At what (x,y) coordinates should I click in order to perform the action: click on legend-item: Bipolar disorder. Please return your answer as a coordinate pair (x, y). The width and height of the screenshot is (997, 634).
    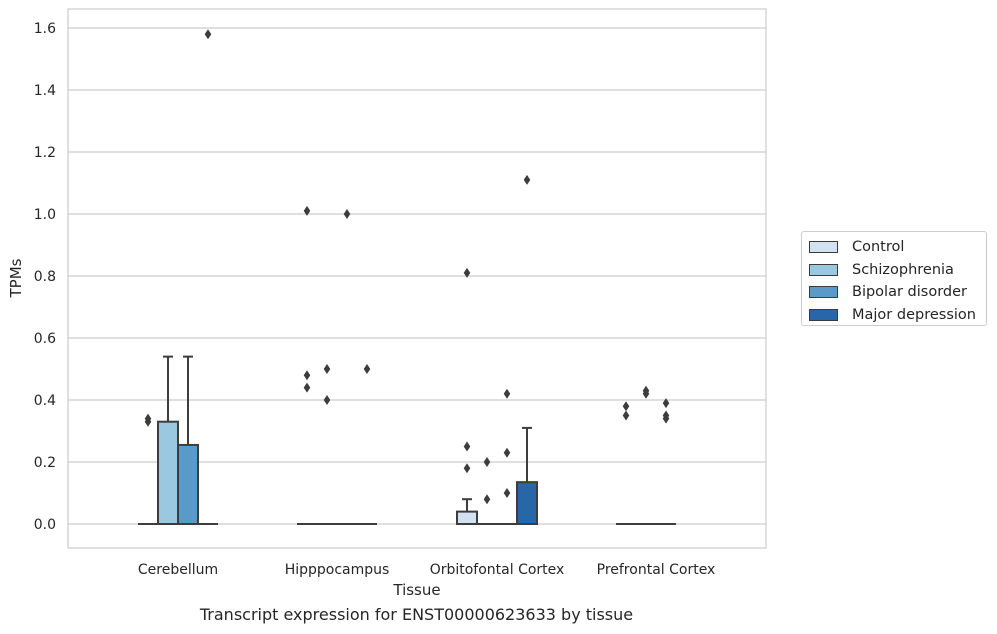
    Looking at the image, I should click on (897, 292).